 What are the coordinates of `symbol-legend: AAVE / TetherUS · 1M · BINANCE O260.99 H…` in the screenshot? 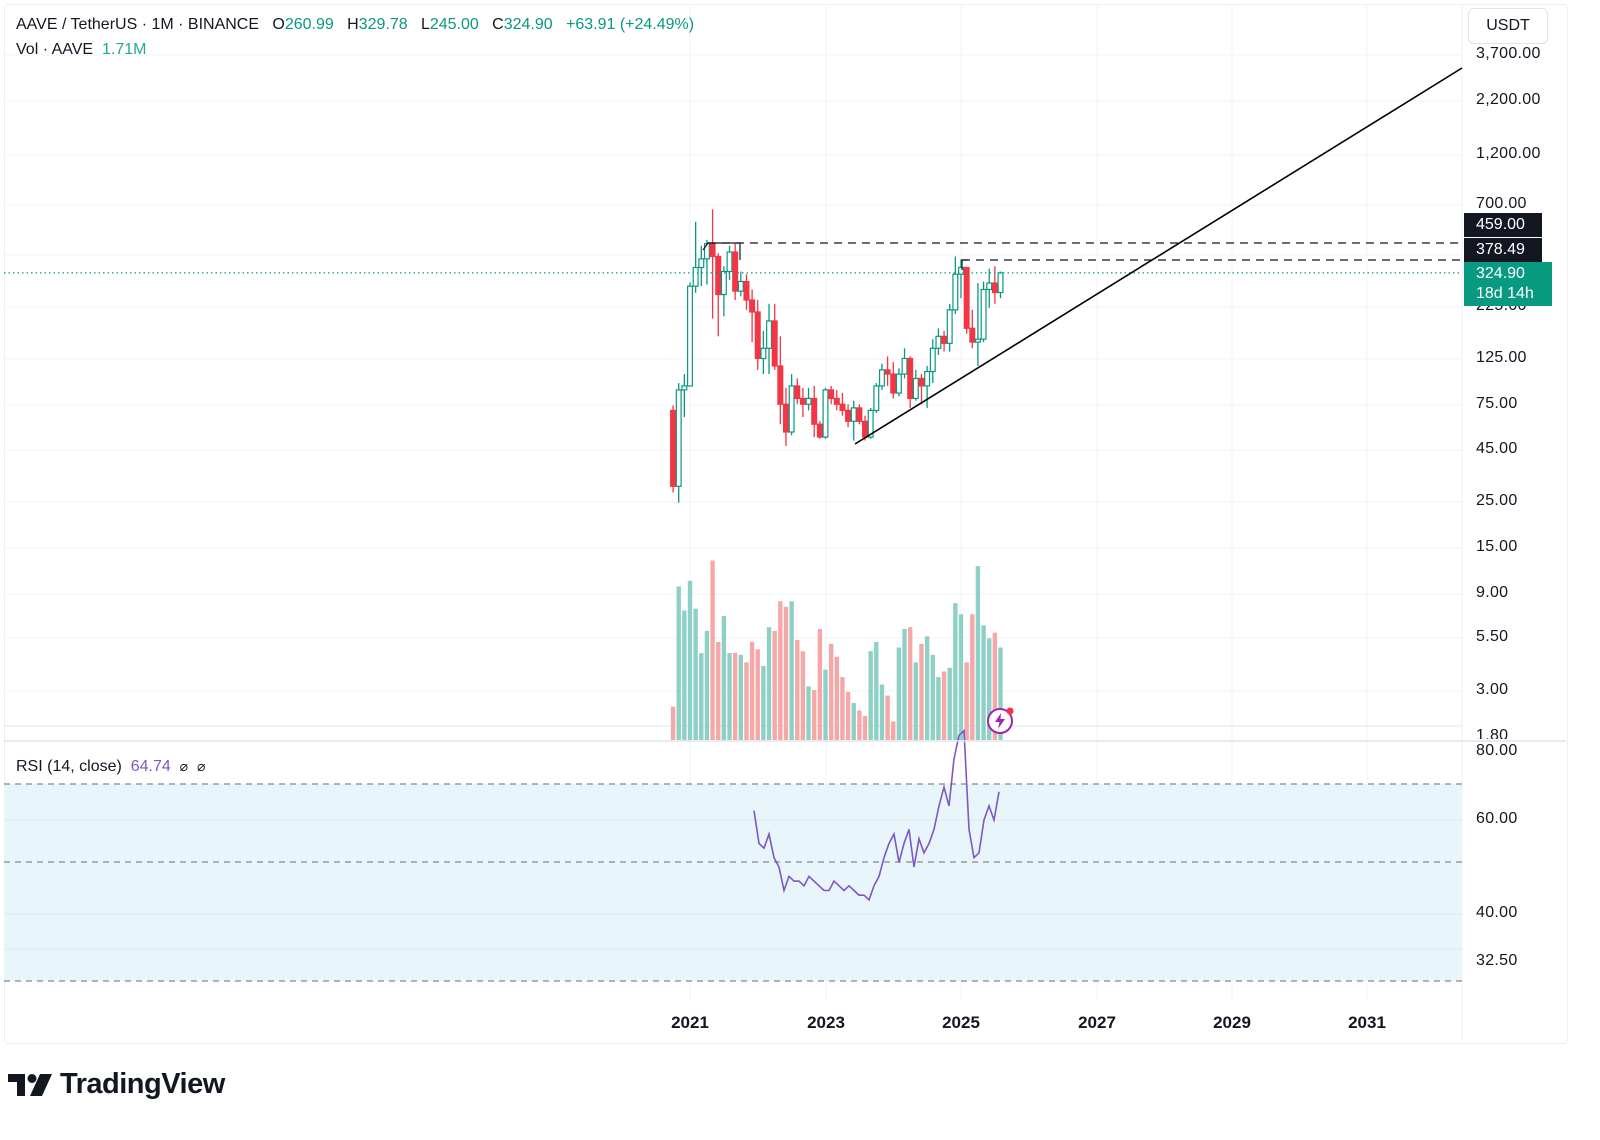 It's located at (355, 24).